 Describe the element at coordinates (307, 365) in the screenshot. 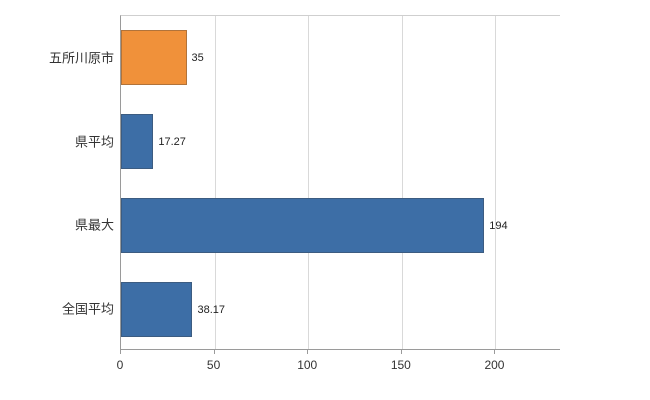

I see `x-tick-label: 100` at that location.